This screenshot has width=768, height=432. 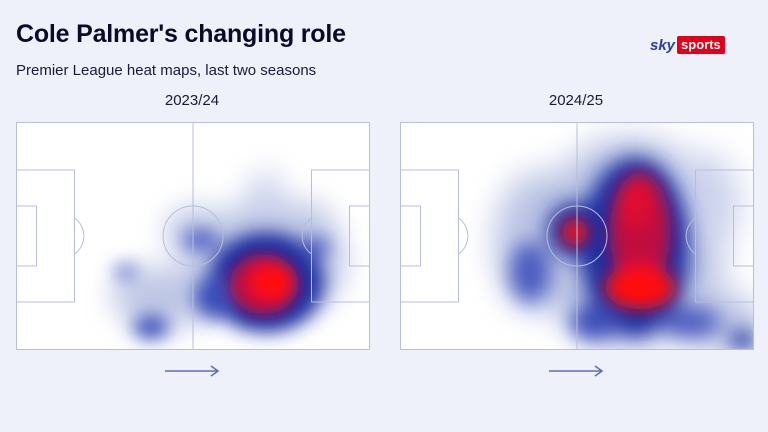 I want to click on sky-sports-logo: sky sports, so click(x=687, y=45).